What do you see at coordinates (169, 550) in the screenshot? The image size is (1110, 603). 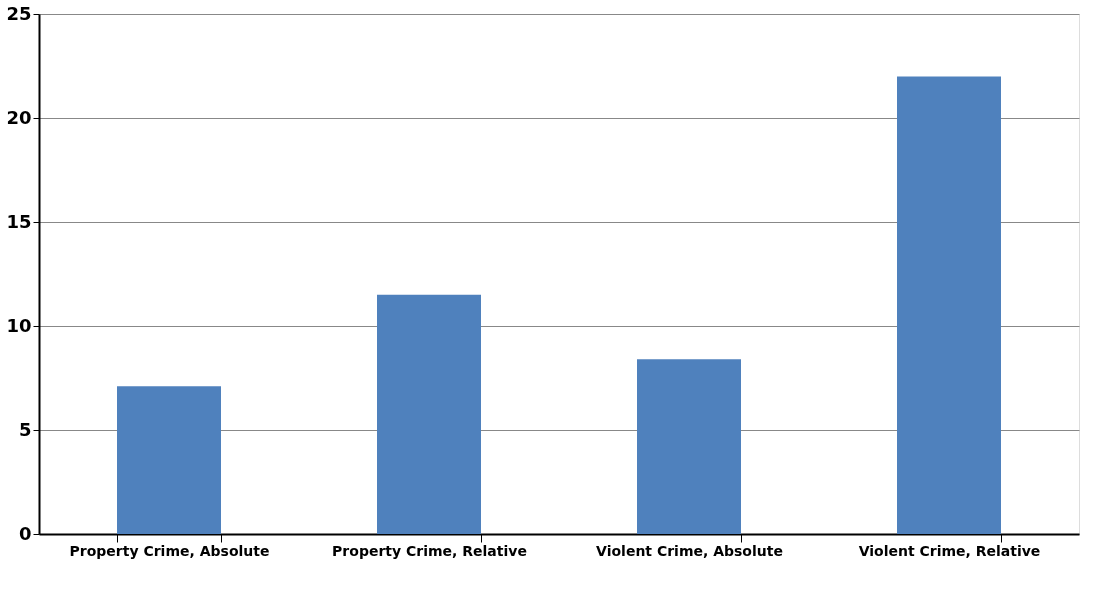 I see `x-tick-label: Property Crime, Absolute` at bounding box center [169, 550].